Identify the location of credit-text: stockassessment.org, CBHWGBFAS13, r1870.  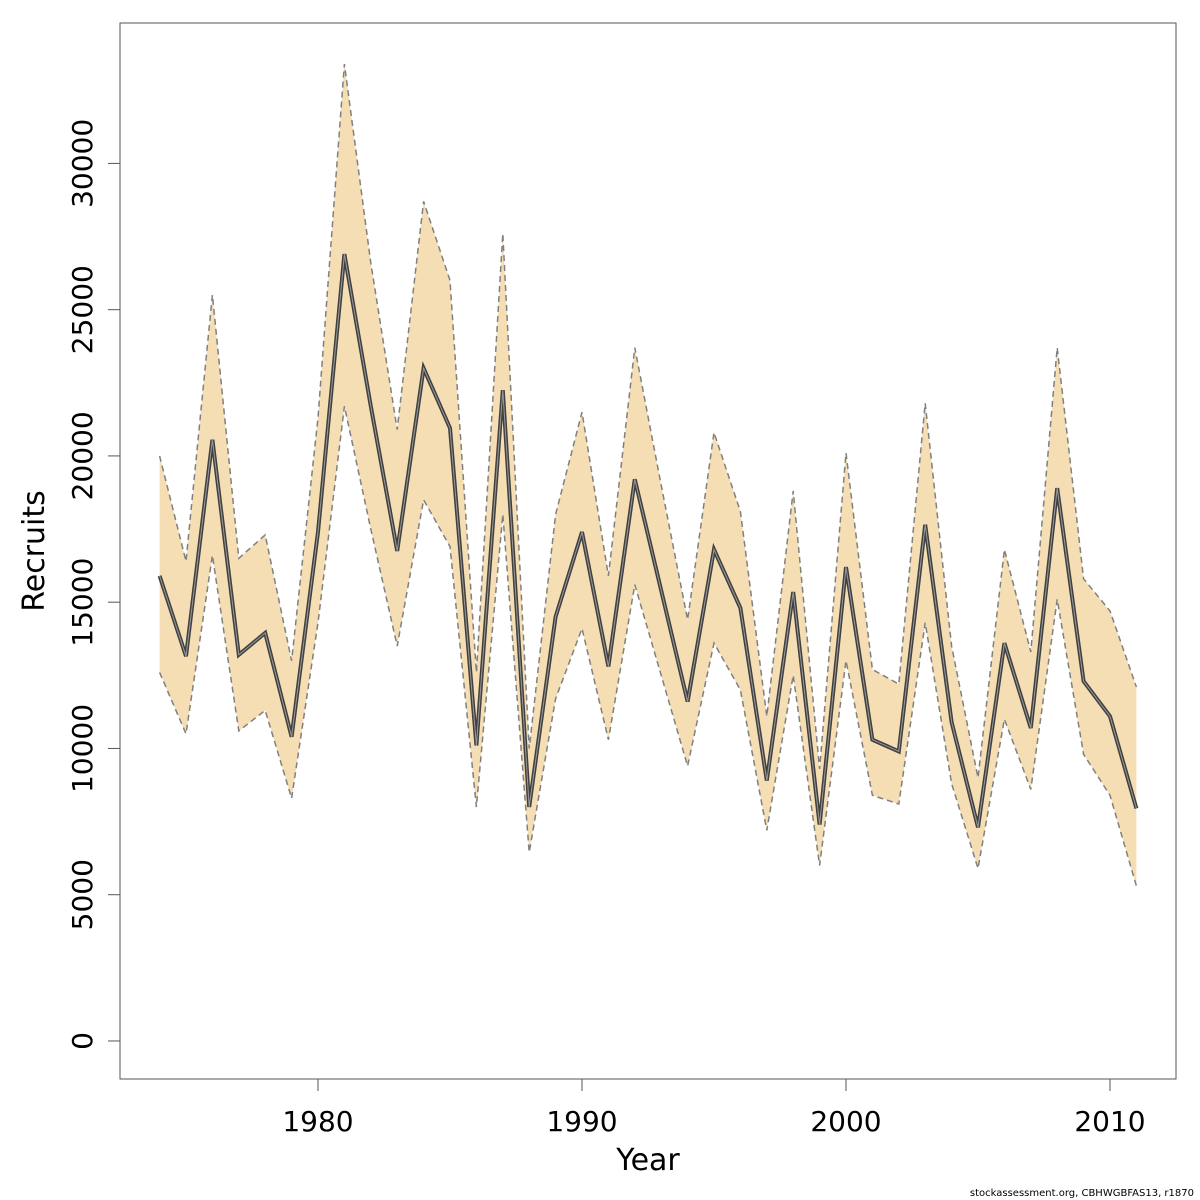
(1082, 1193).